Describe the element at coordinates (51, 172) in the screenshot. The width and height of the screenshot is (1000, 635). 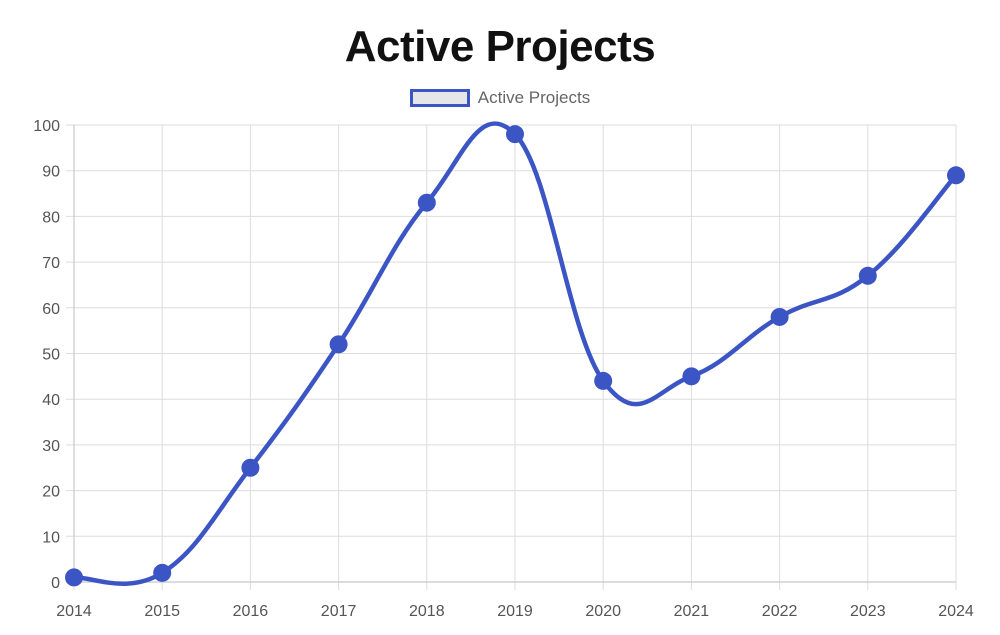
I see `y-tick-label: 90` at that location.